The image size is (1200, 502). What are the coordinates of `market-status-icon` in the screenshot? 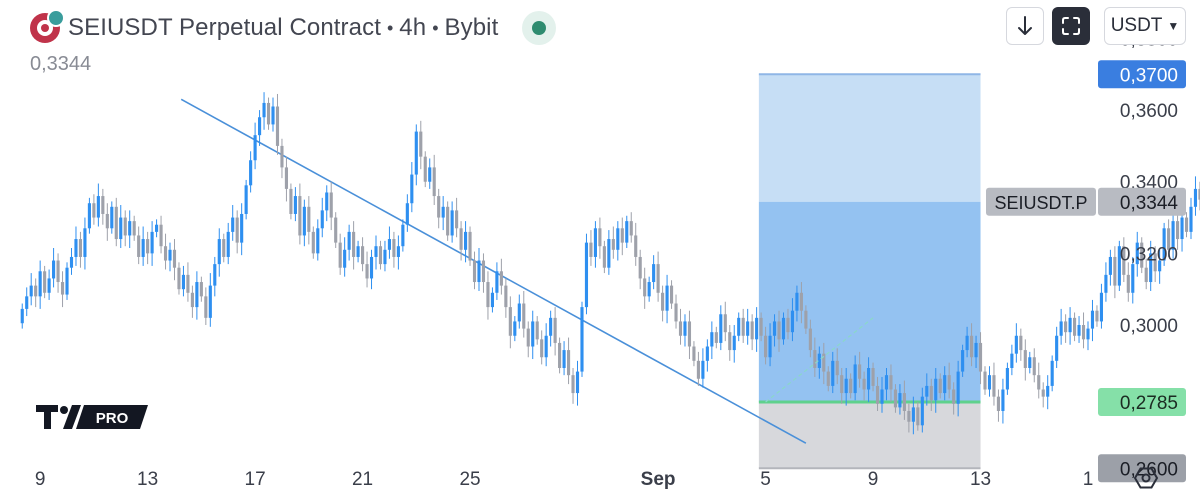 It's located at (539, 28).